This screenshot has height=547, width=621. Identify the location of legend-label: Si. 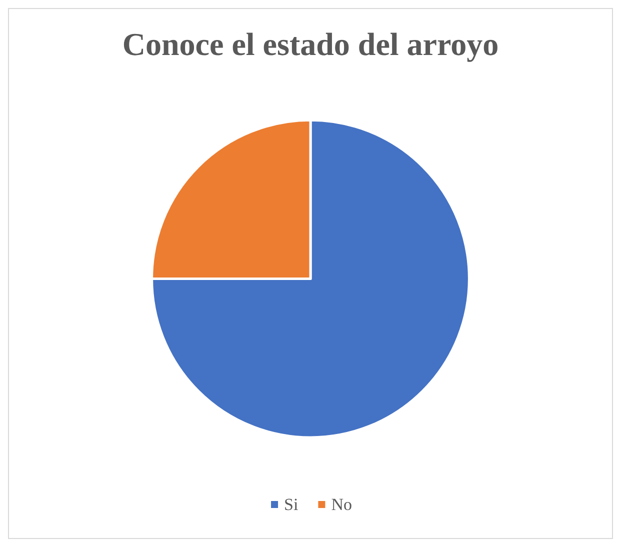
(291, 504).